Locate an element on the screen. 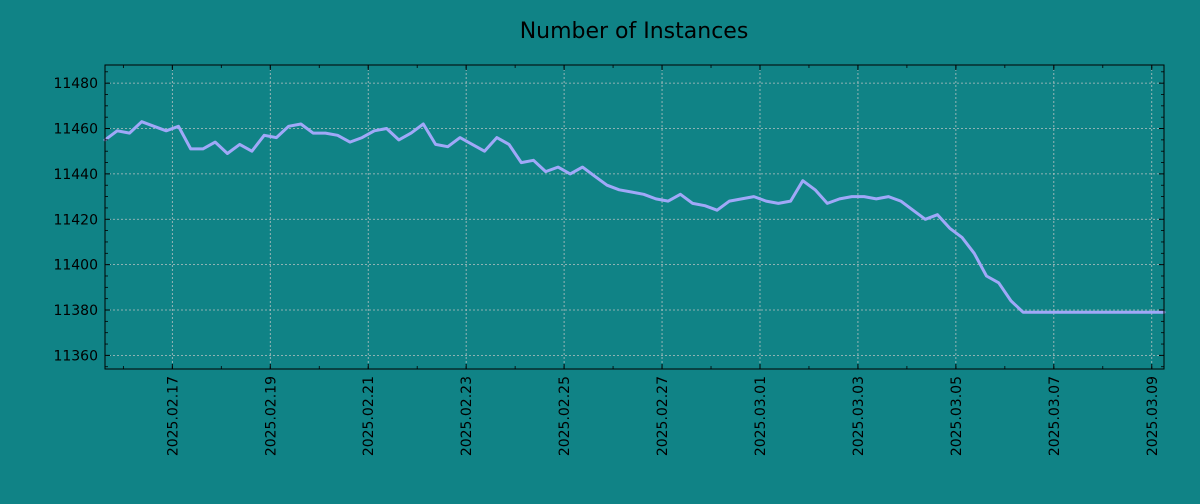 The height and width of the screenshot is (504, 1200). x-tick-label: 2025.02.17 is located at coordinates (173, 416).